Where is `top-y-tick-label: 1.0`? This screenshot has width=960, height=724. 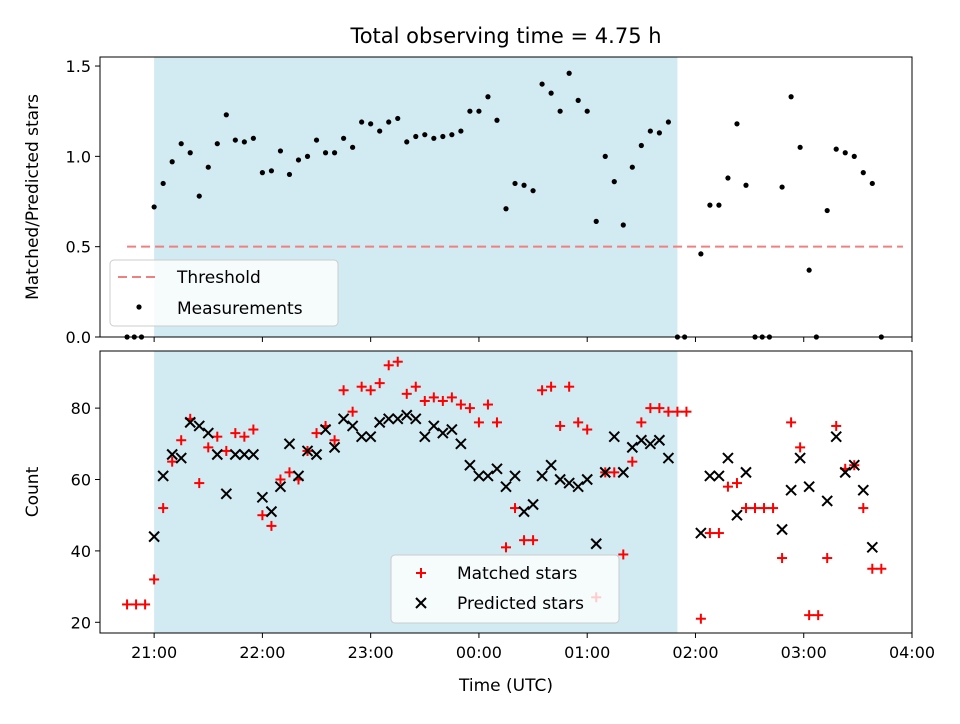 top-y-tick-label: 1.0 is located at coordinates (78, 156).